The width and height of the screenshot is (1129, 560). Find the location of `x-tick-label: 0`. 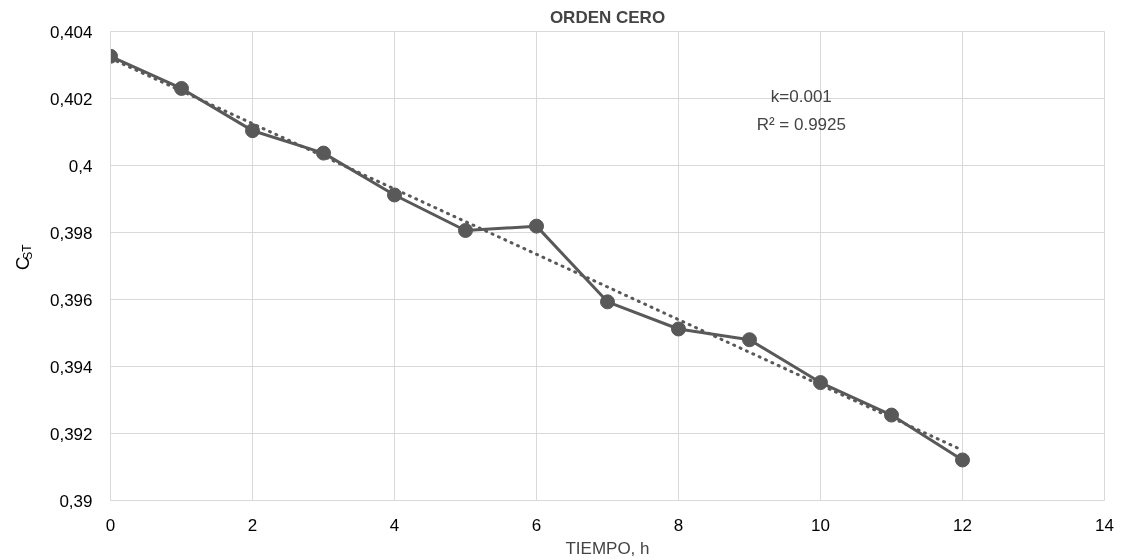

x-tick-label: 0 is located at coordinates (110, 525).